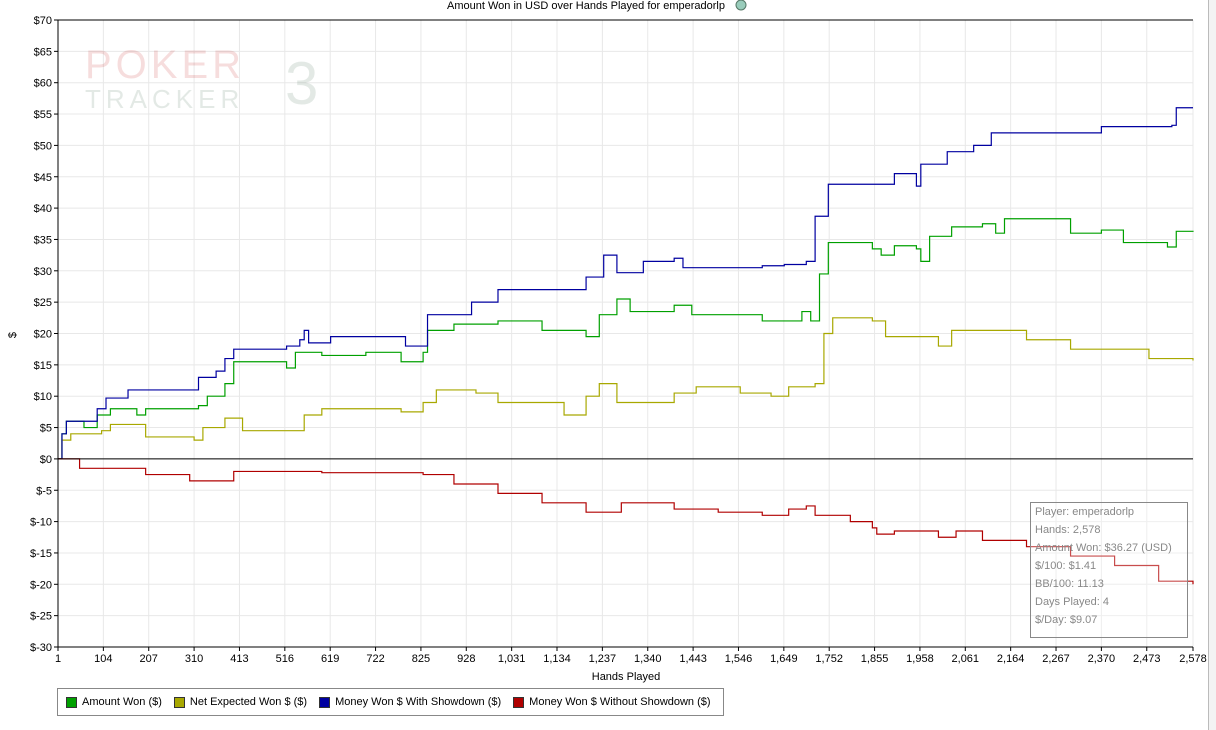  What do you see at coordinates (43, 272) in the screenshot?
I see `y-tick-label: $30` at bounding box center [43, 272].